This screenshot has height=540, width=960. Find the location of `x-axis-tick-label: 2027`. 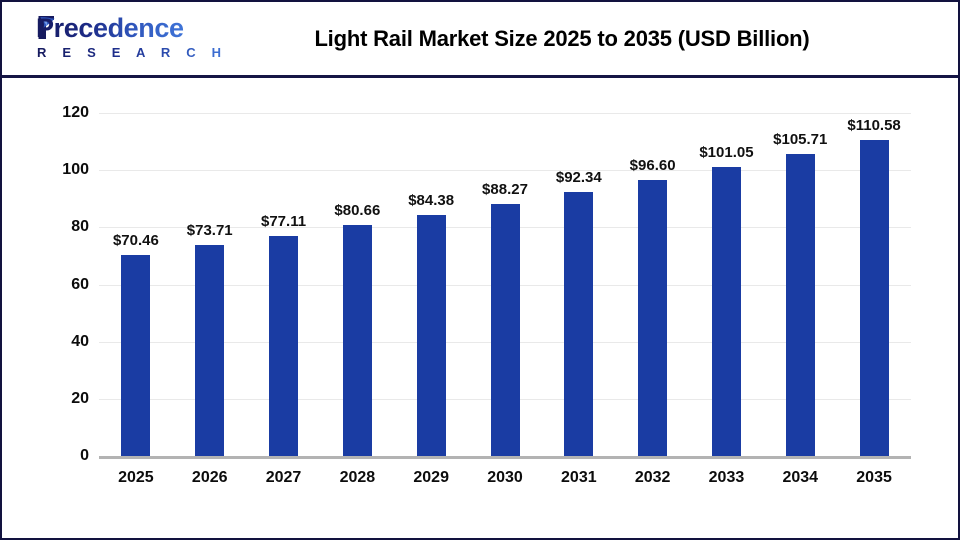

x-axis-tick-label: 2027 is located at coordinates (283, 477).